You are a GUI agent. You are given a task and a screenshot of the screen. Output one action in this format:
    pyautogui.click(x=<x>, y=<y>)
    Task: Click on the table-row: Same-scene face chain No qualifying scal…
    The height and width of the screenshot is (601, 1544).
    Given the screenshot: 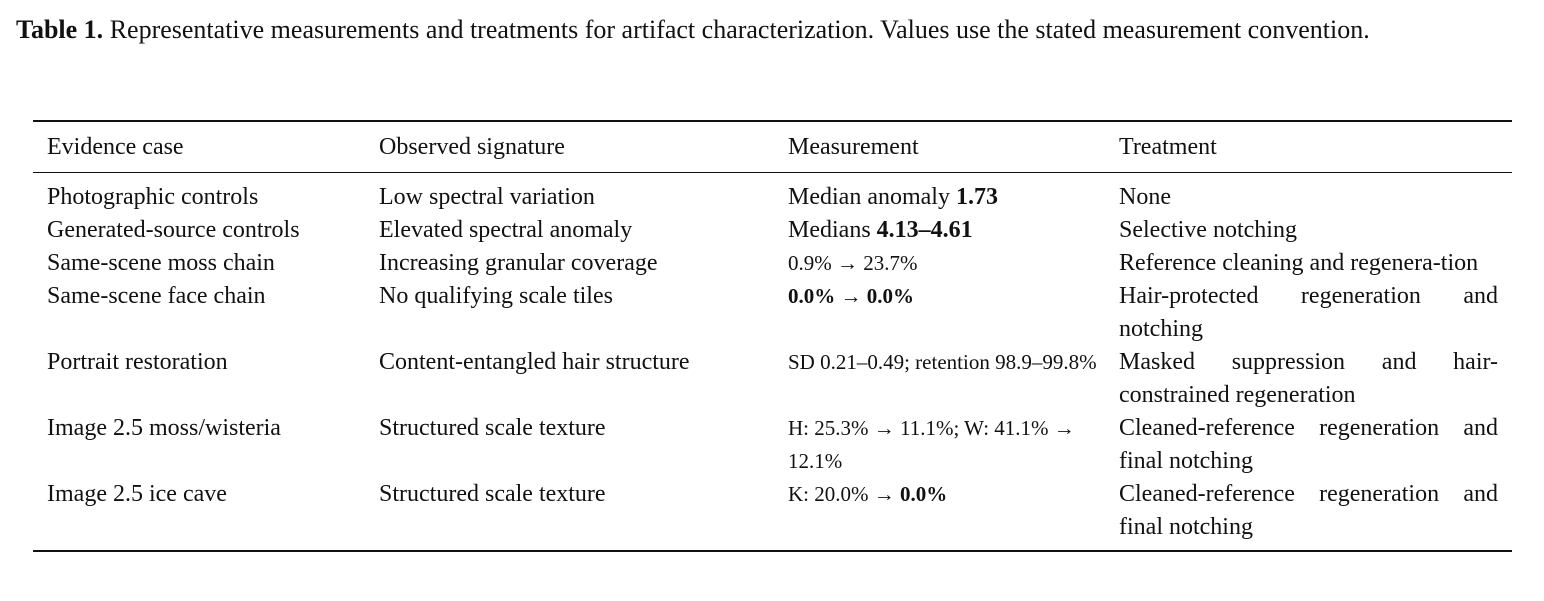 What is the action you would take?
    pyautogui.click(x=772, y=313)
    